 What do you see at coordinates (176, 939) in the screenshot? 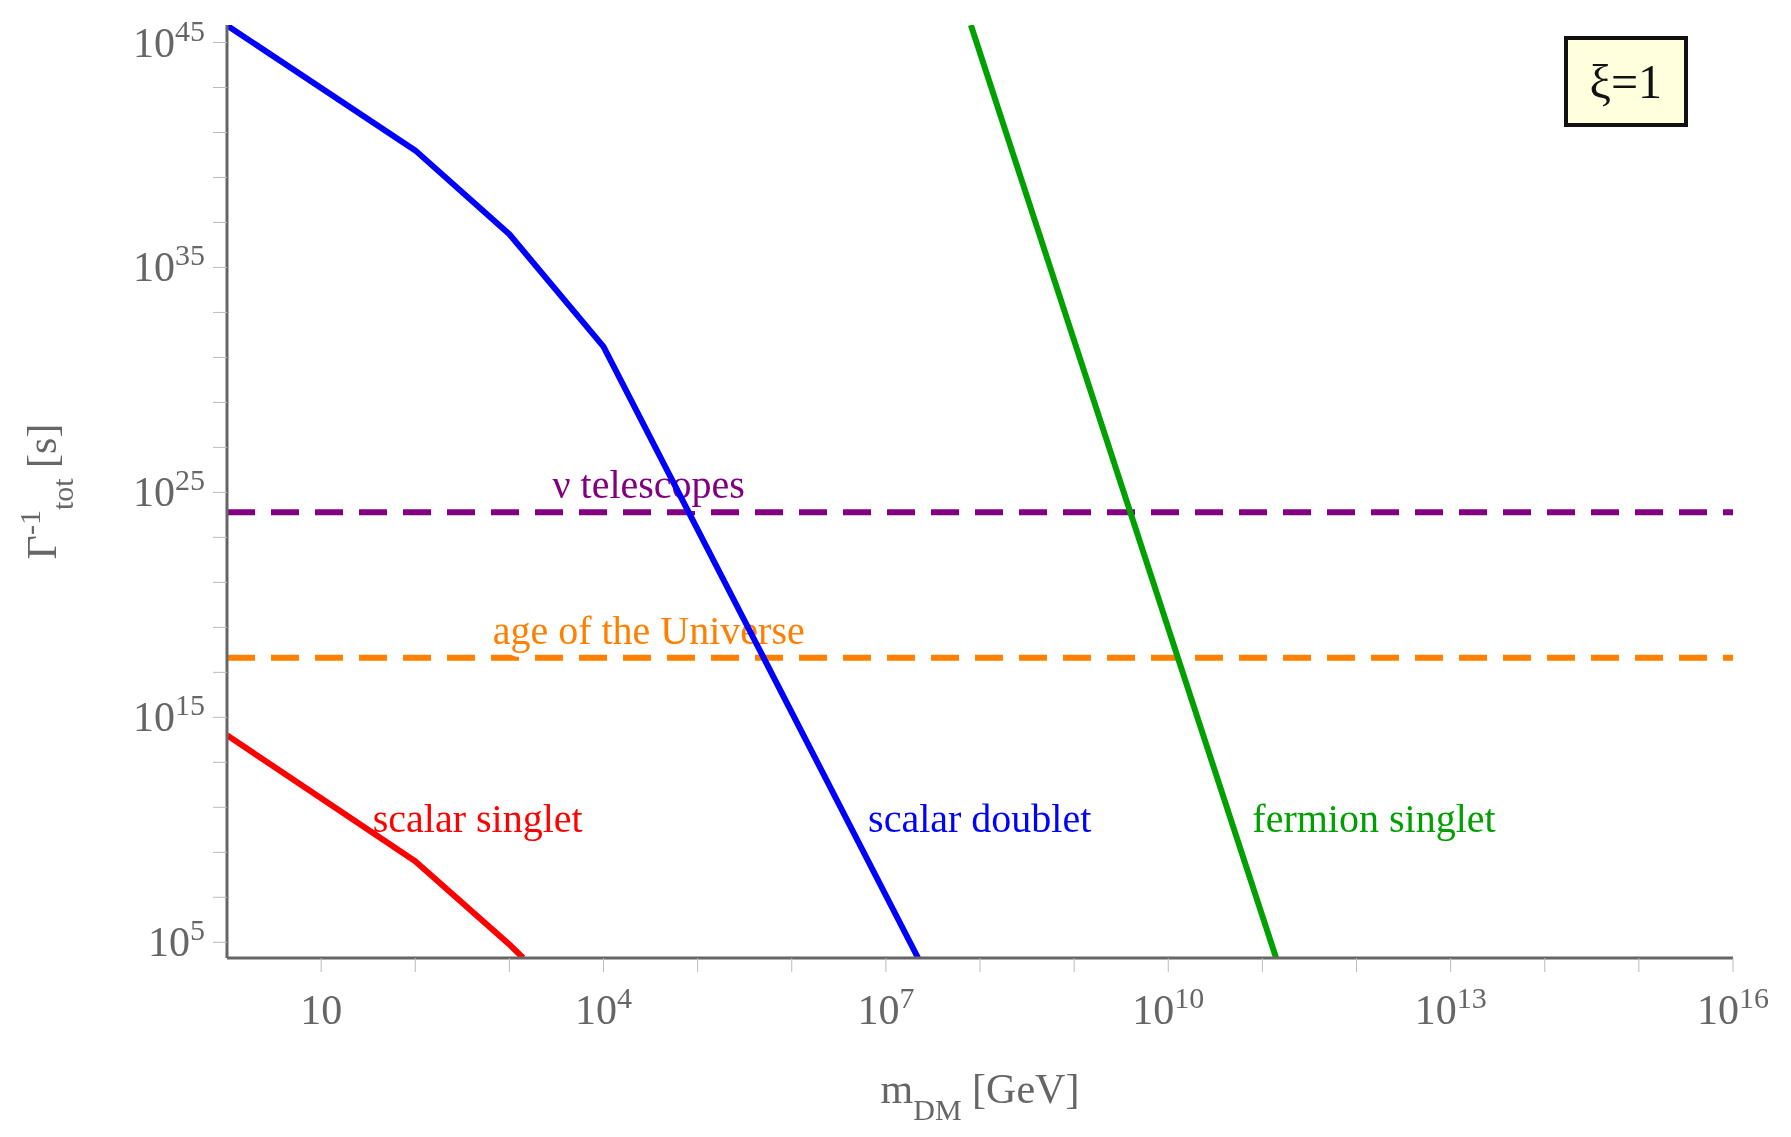
I see `y-tick-label: 10$^{5}$` at bounding box center [176, 939].